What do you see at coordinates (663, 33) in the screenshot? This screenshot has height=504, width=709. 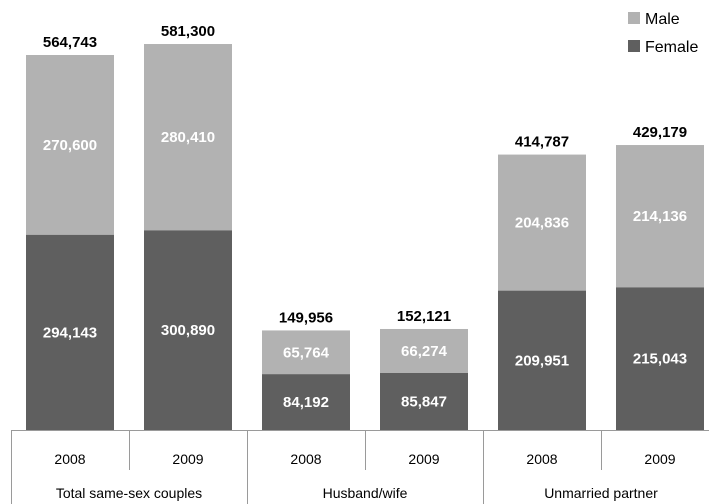 I see `legend: Male Female` at bounding box center [663, 33].